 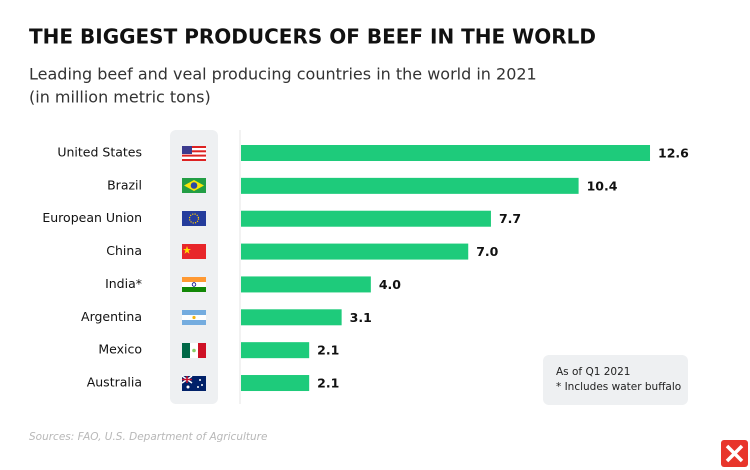 I want to click on note-box, so click(x=615, y=380).